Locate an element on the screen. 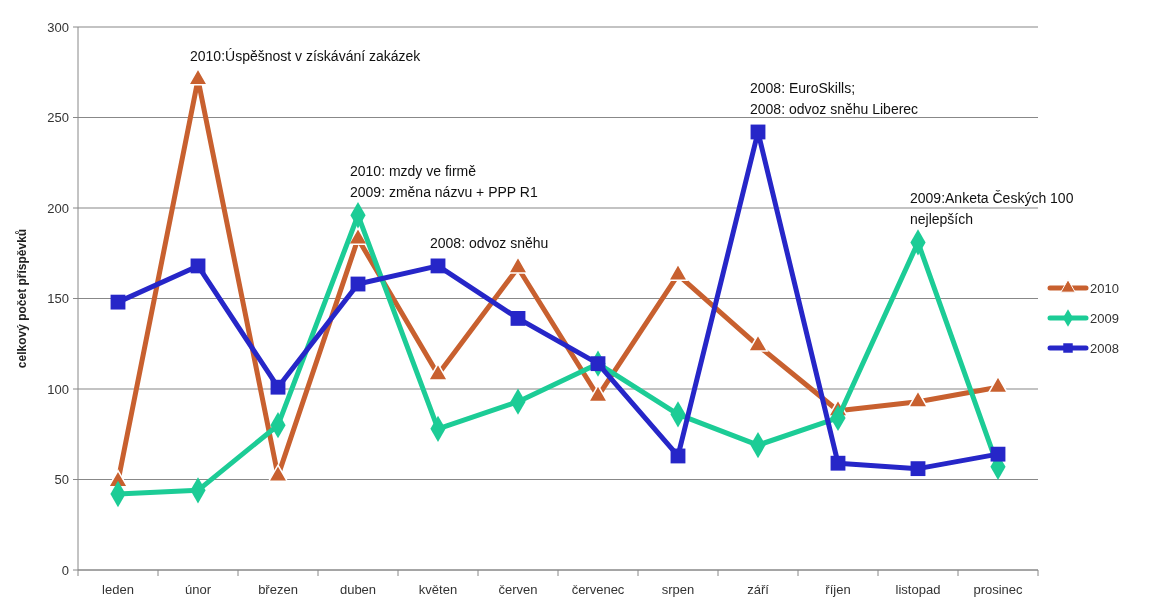  legend-label: 2010 is located at coordinates (1104, 288).